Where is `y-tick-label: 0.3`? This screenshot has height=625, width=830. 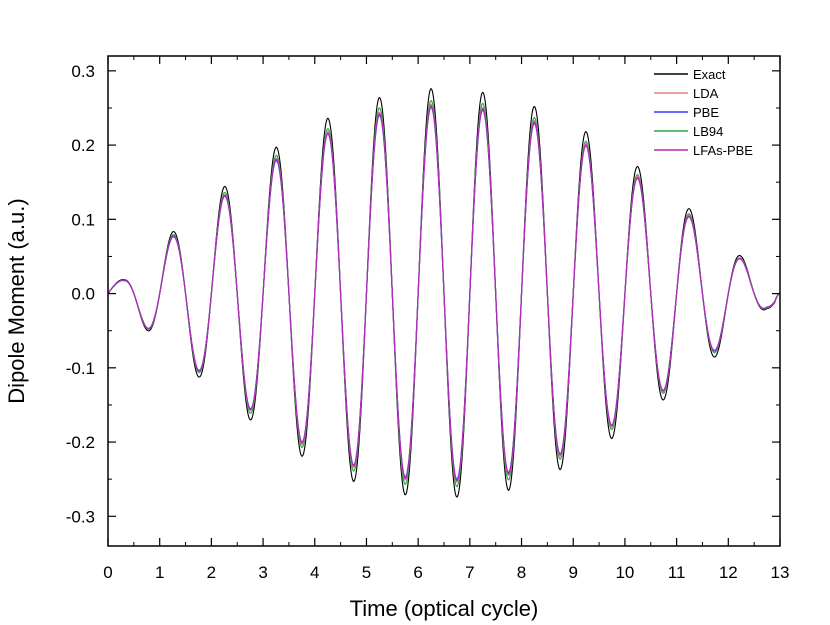 y-tick-label: 0.3 is located at coordinates (83, 71).